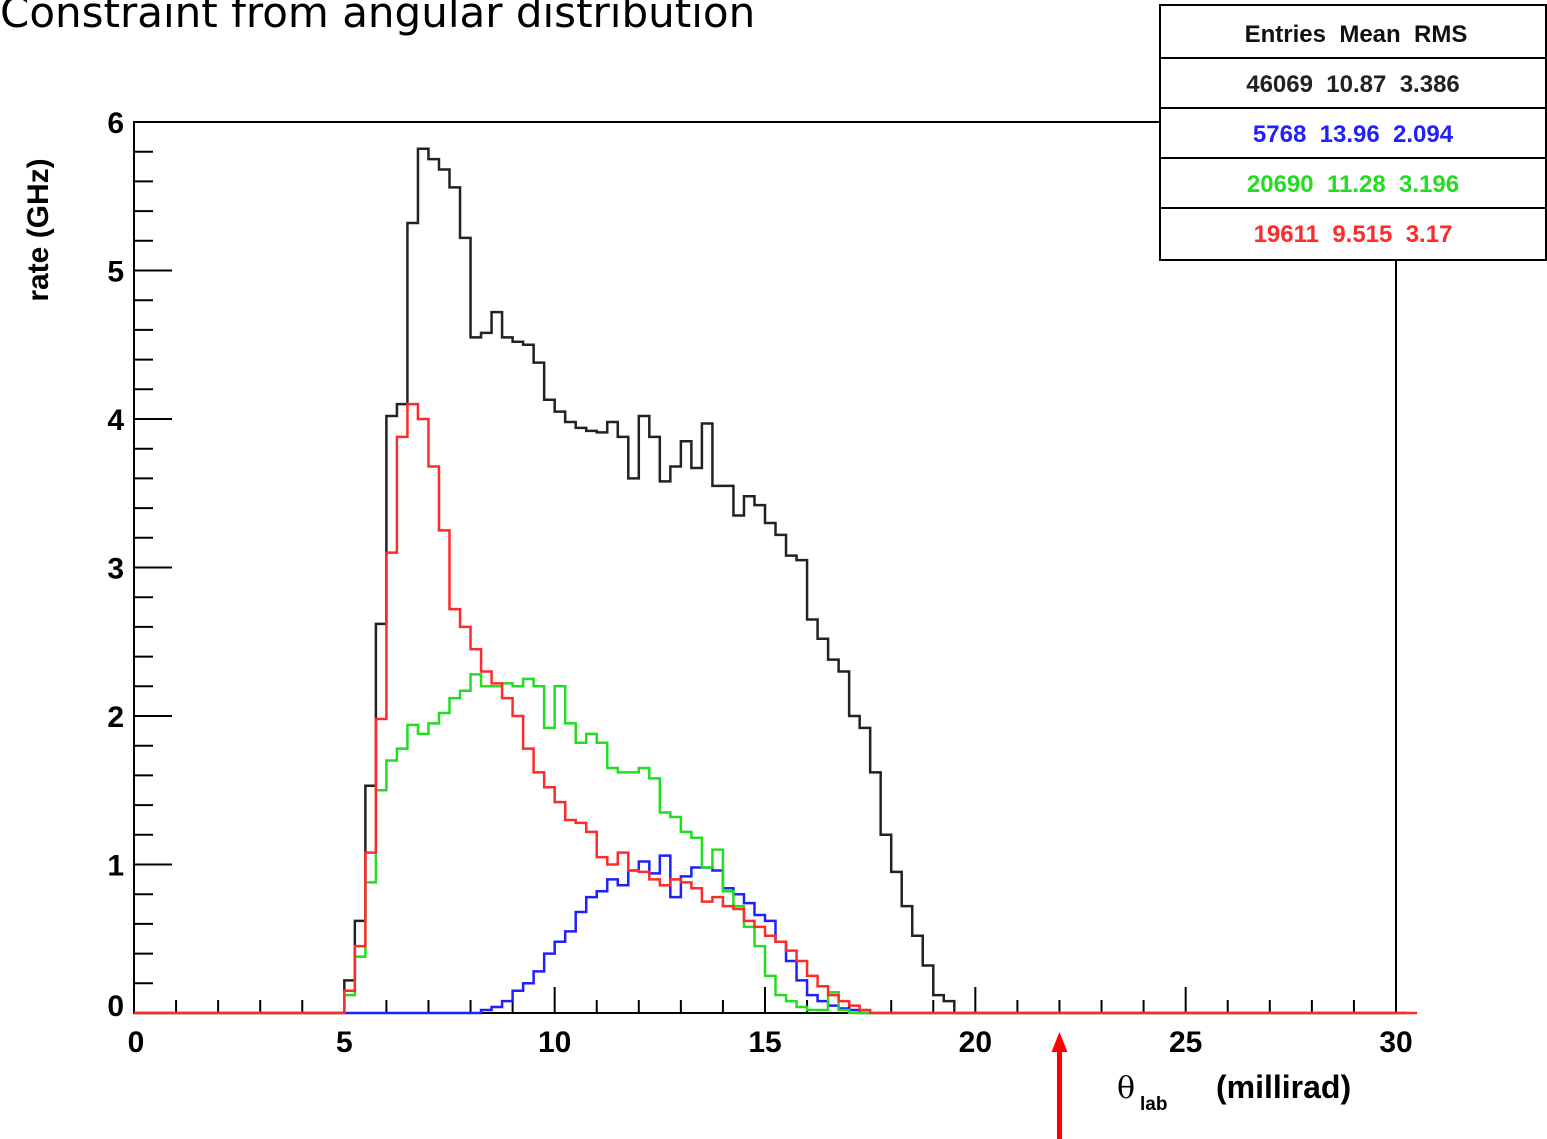  I want to click on x-tick-label: 25, so click(1185, 1042).